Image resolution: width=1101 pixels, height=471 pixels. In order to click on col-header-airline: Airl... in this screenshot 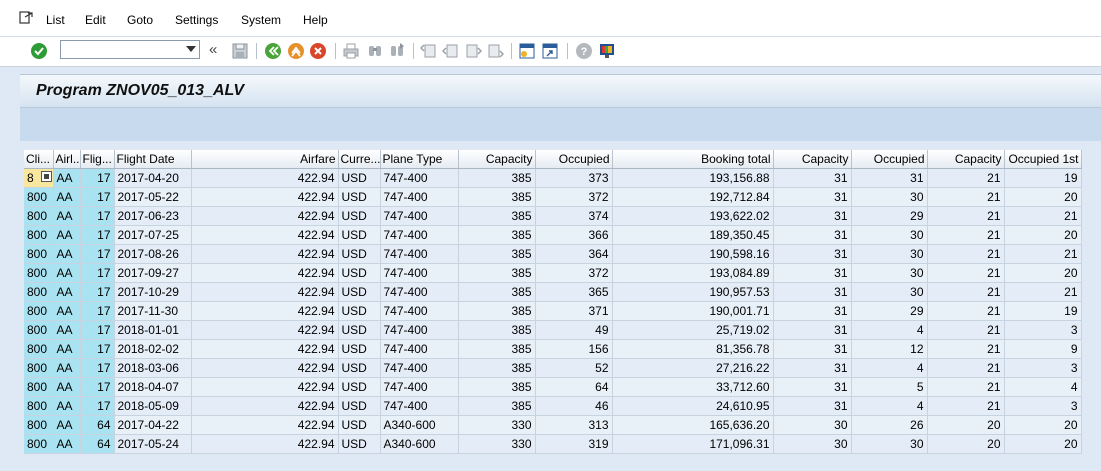, I will do `click(67, 159)`.